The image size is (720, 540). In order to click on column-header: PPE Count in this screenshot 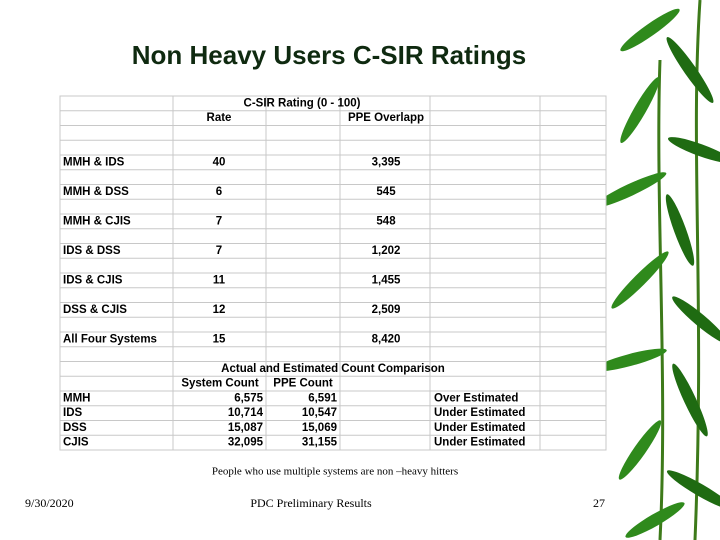, I will do `click(303, 384)`.